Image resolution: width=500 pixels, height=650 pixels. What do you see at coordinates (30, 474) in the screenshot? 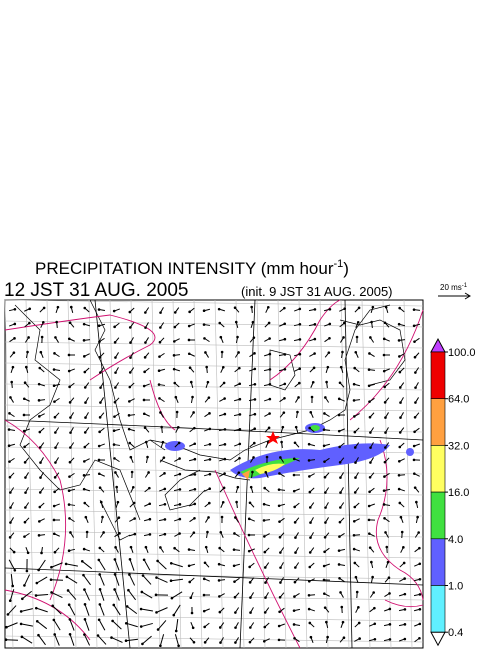
I see `grid-line` at bounding box center [30, 474].